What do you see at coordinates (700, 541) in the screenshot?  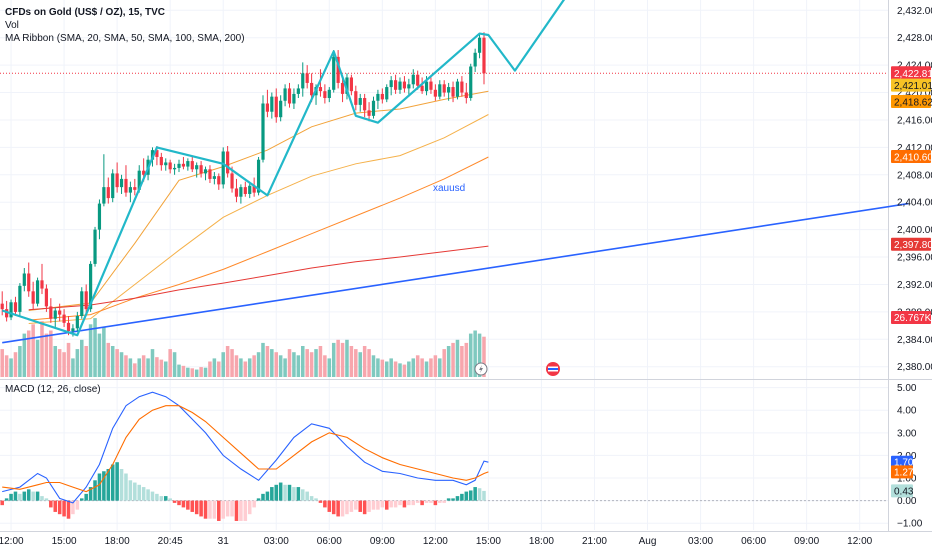 I see `time-tick-label: 03:00` at bounding box center [700, 541].